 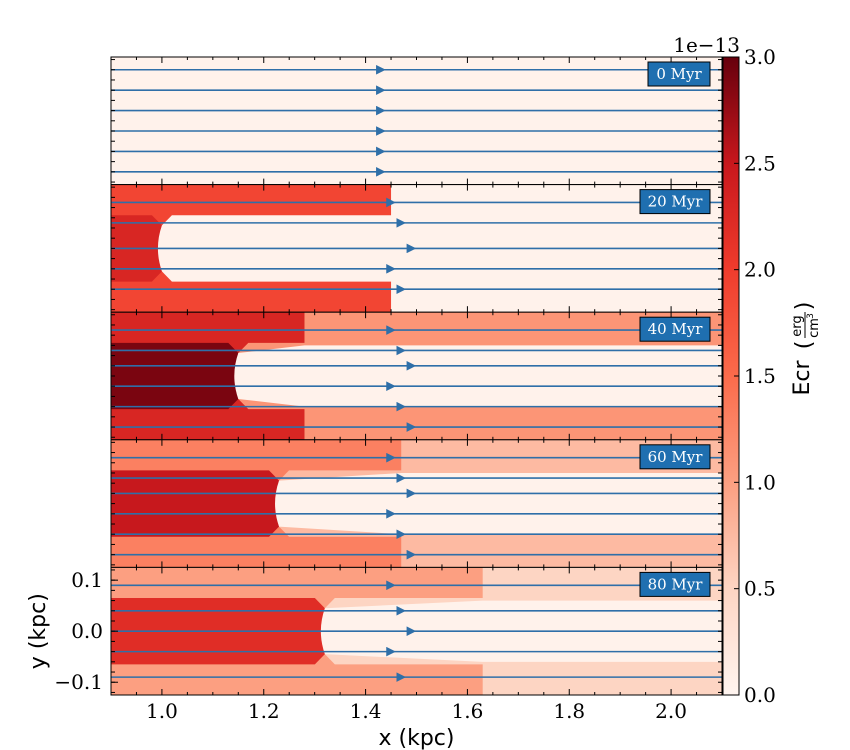 What do you see at coordinates (264, 711) in the screenshot?
I see `x-tick-label: 1.2` at bounding box center [264, 711].